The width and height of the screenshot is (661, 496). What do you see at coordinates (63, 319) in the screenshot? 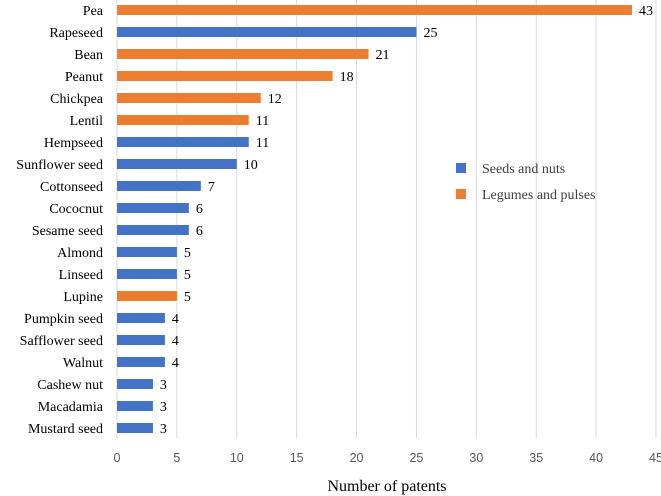
I see `category-label: Pumpkin seed` at bounding box center [63, 319].